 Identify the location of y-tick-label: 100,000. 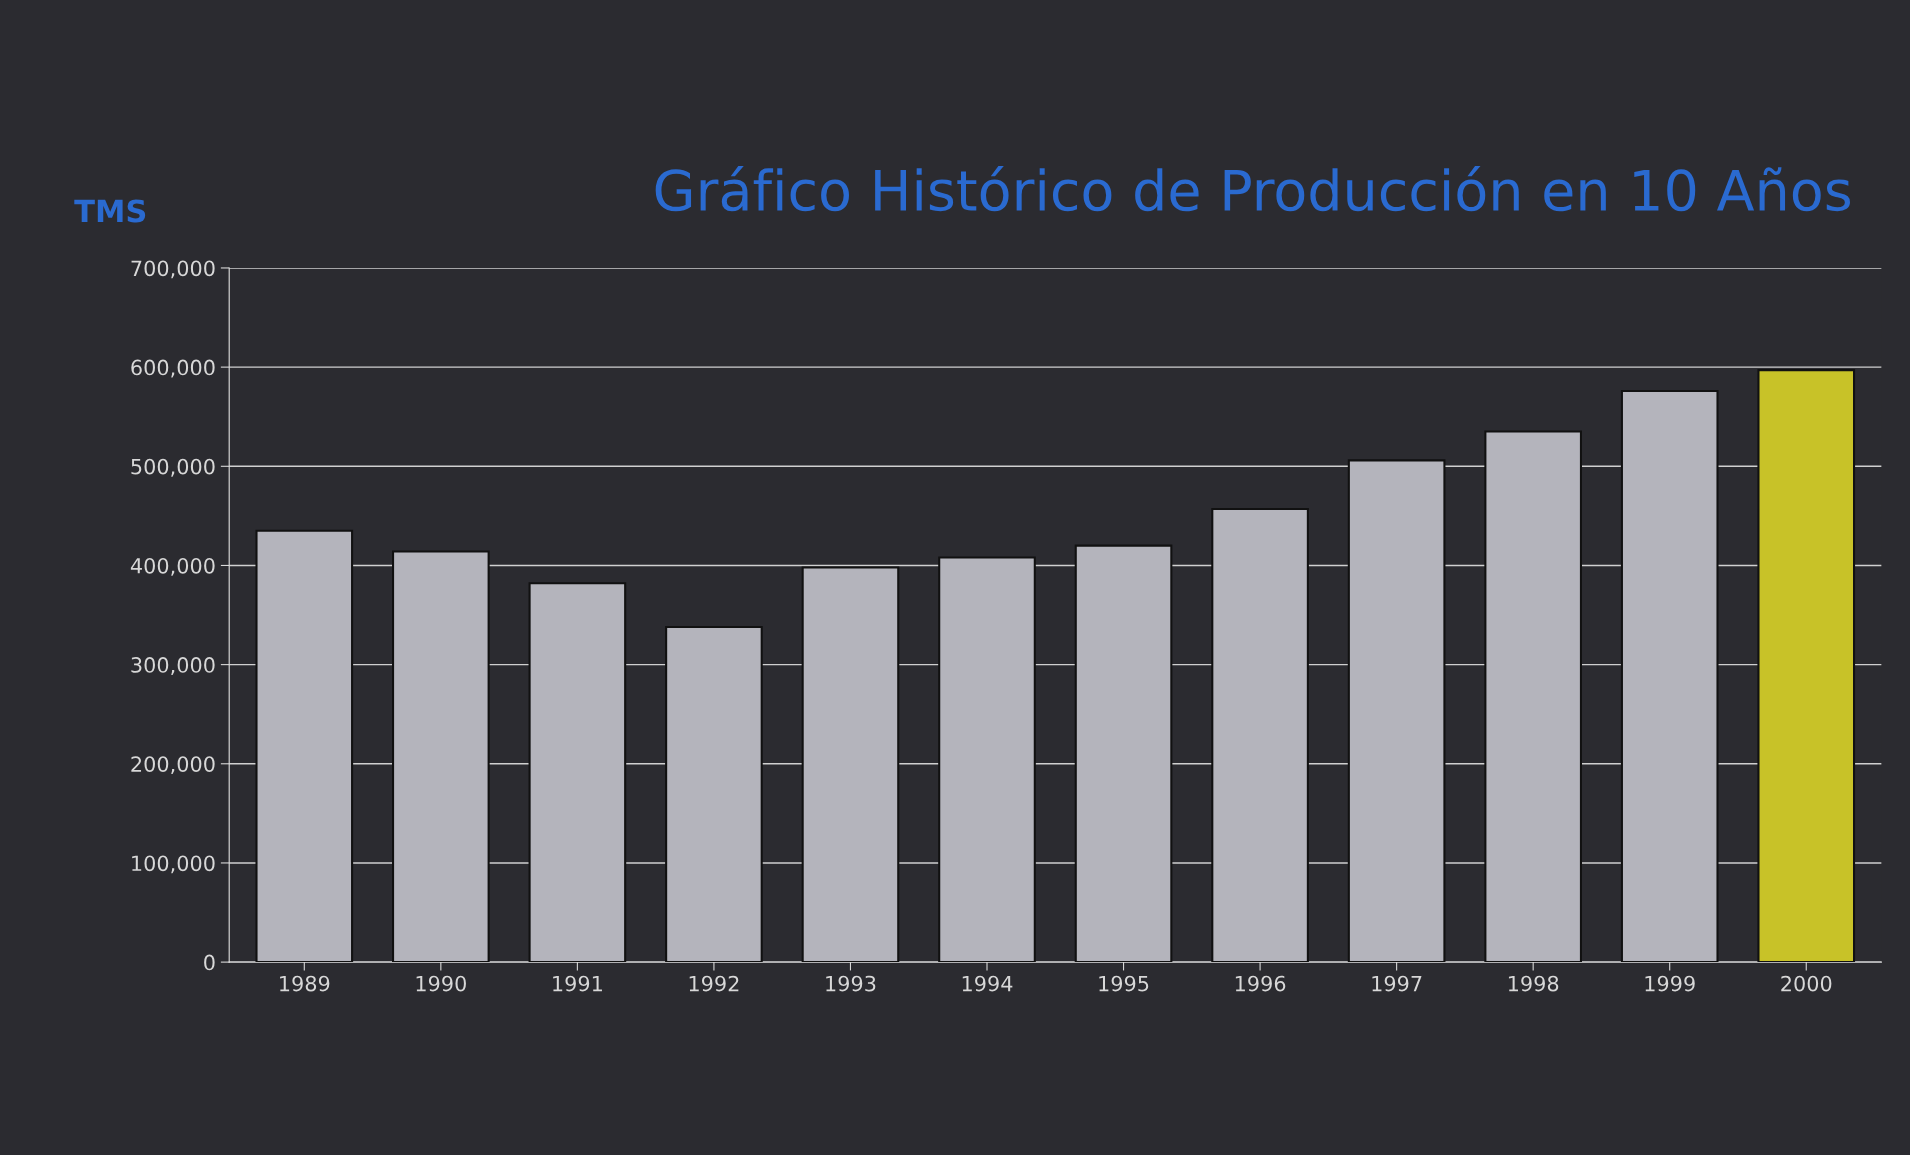
(173, 864).